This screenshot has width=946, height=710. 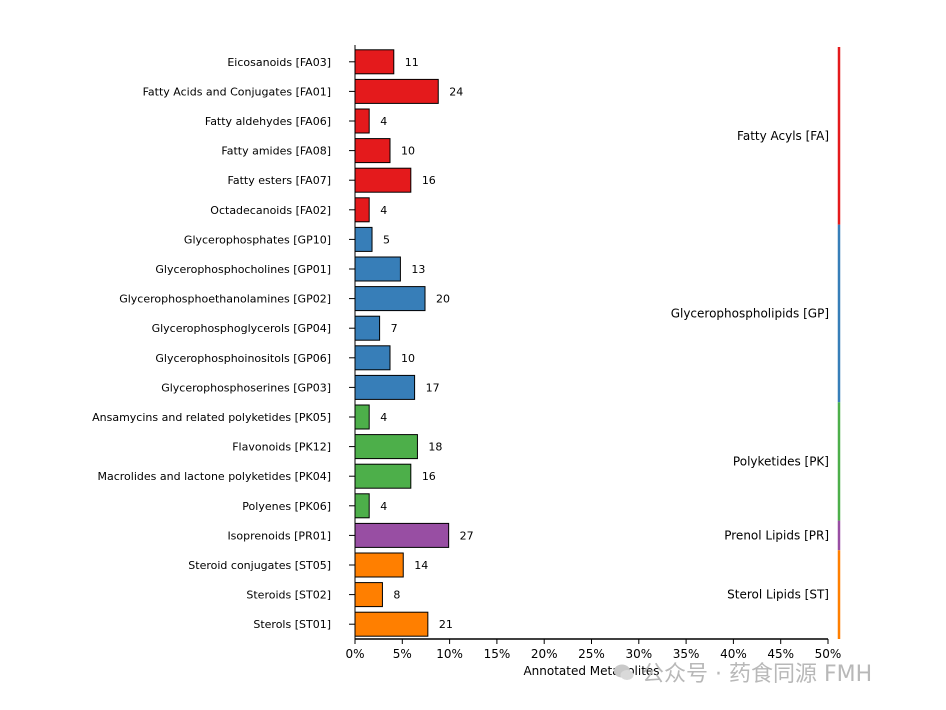 What do you see at coordinates (783, 136) in the screenshot?
I see `group-label: Fatty Acyls [FA]` at bounding box center [783, 136].